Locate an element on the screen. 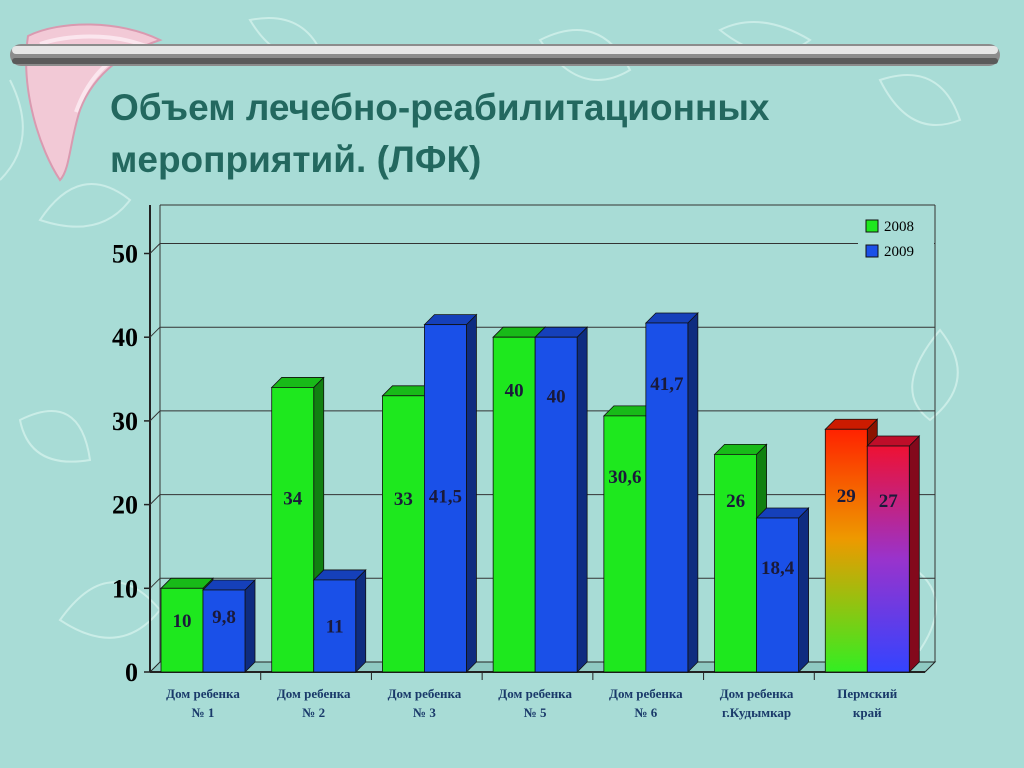 The image size is (1024, 768). data-label-2009: 40 is located at coordinates (556, 396).